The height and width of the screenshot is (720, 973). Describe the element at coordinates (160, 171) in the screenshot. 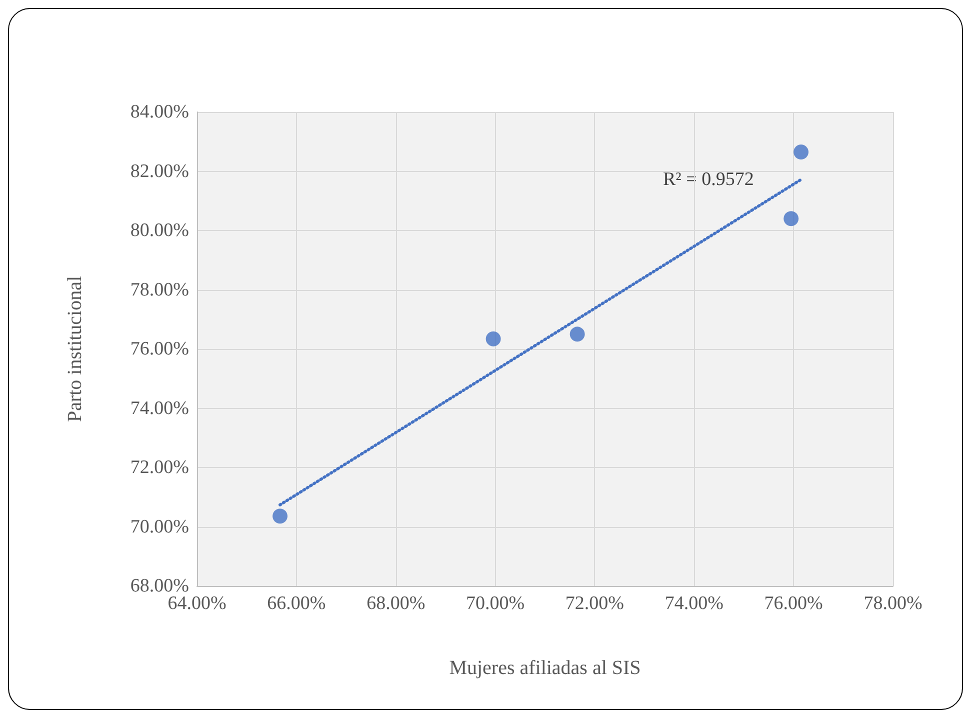

I see `y-tick-label: 82.00%` at that location.